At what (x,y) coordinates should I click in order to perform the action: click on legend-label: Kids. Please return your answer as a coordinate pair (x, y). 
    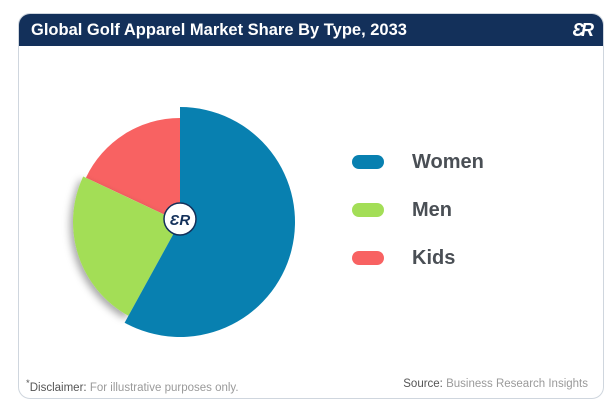
    Looking at the image, I should click on (434, 257).